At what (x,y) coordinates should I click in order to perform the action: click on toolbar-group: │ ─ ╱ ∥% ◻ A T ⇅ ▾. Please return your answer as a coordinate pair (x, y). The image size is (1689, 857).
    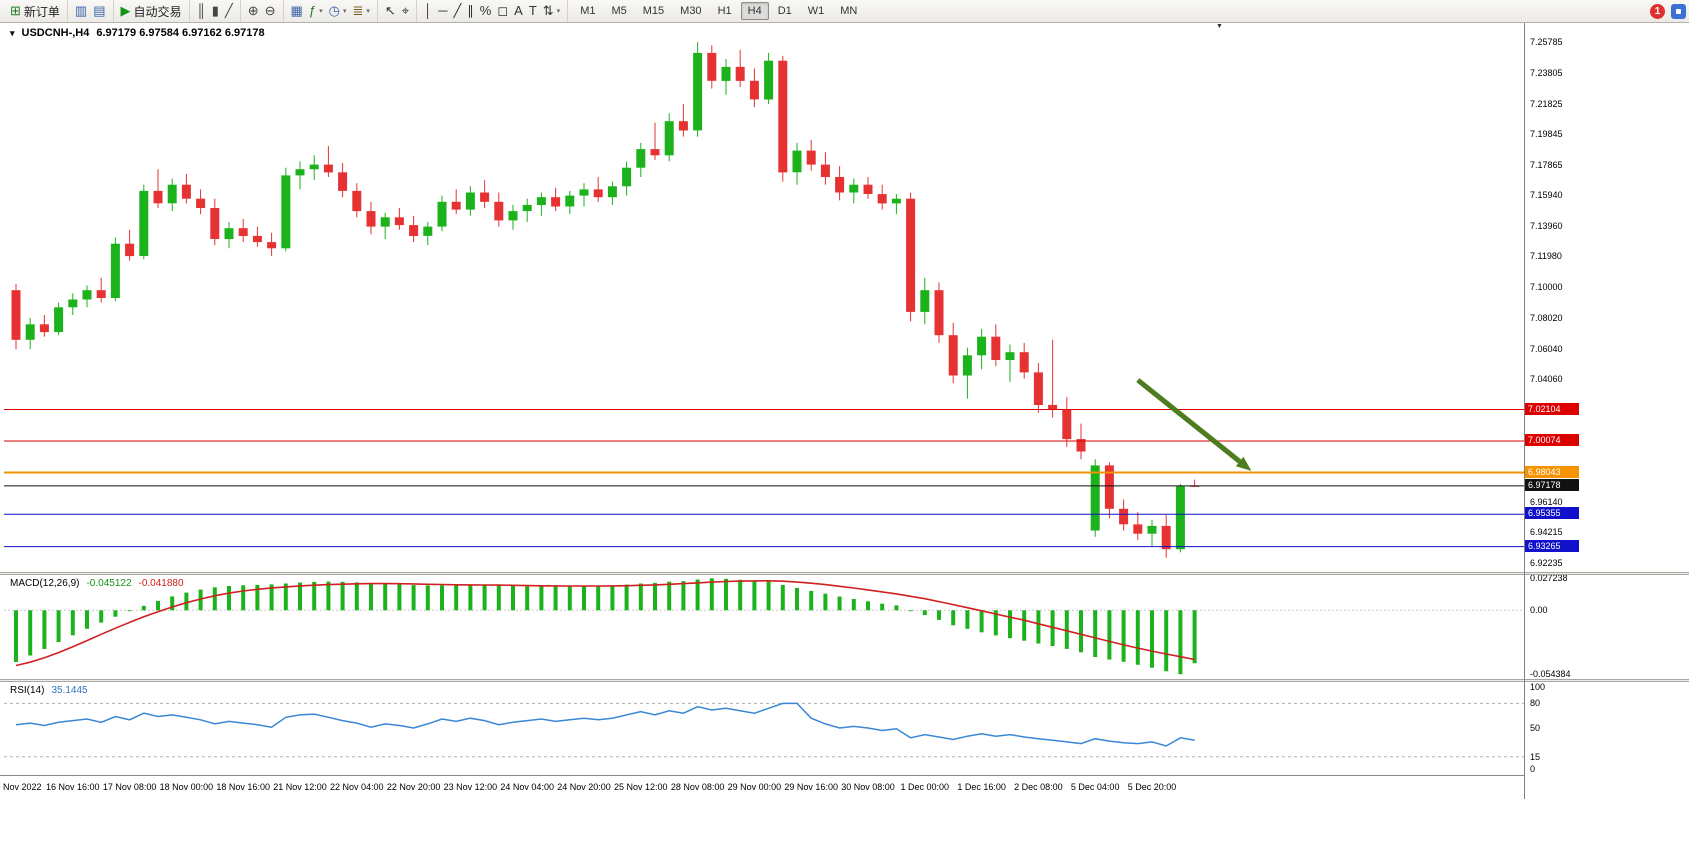
    Looking at the image, I should click on (491, 11).